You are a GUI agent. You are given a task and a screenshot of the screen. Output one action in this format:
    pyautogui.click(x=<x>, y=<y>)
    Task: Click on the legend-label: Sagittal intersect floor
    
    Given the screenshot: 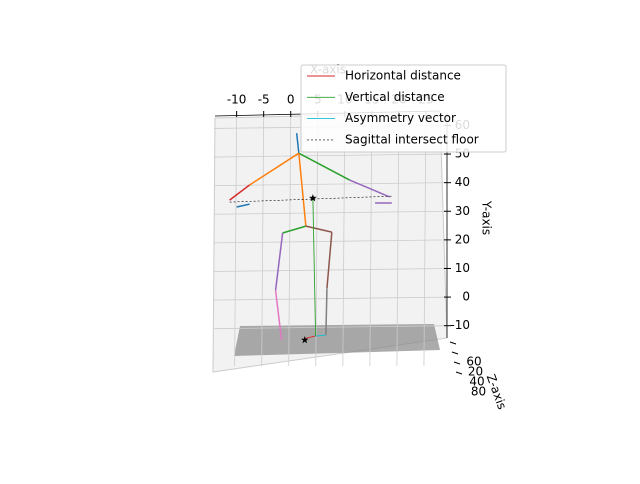 What is the action you would take?
    pyautogui.click(x=412, y=139)
    